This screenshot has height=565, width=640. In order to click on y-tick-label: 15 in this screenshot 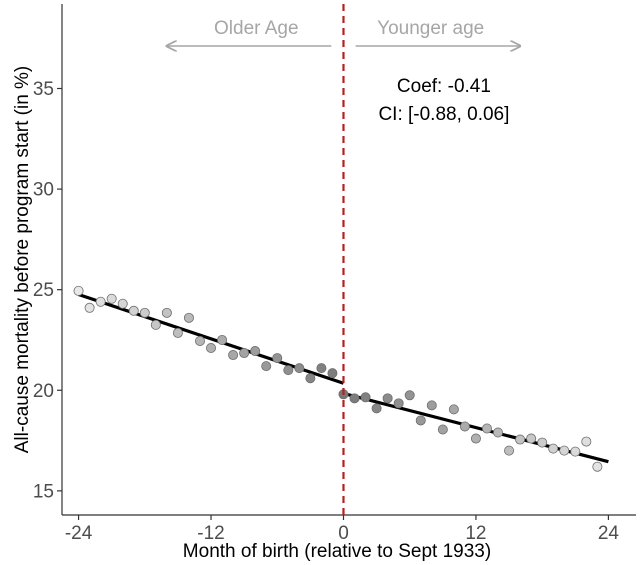, I will do `click(43, 491)`.